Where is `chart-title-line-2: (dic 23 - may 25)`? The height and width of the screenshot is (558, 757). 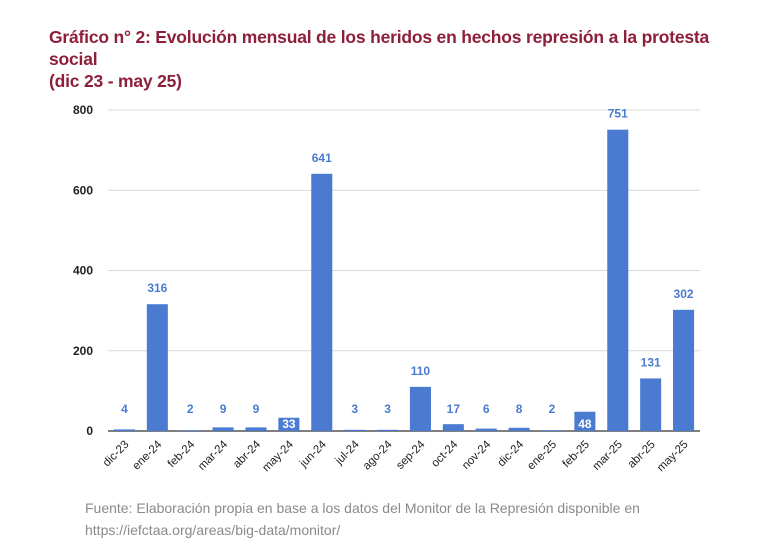 chart-title-line-2: (dic 23 - may 25) is located at coordinates (115, 81).